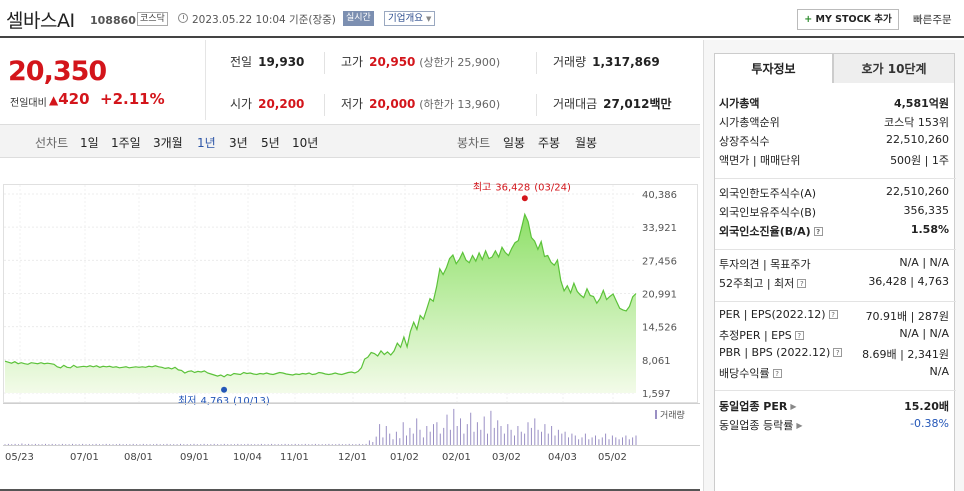 The height and width of the screenshot is (491, 964). Describe the element at coordinates (908, 281) in the screenshot. I see `panel-row-value: 36,428 | 4,763` at that location.